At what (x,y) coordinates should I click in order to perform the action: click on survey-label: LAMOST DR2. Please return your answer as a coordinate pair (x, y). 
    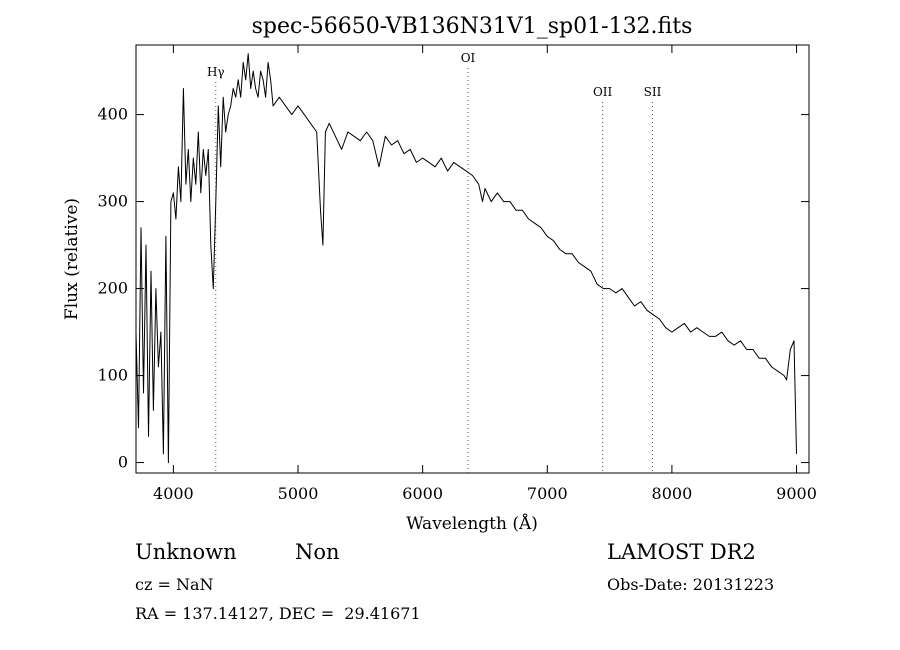
    Looking at the image, I should click on (681, 552).